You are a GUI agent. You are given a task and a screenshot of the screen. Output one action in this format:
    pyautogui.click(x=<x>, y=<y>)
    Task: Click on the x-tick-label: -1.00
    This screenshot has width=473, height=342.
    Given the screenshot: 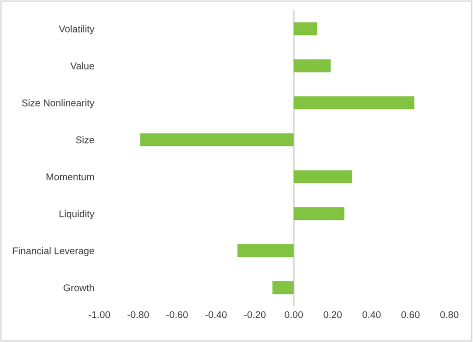 What is the action you would take?
    pyautogui.click(x=99, y=314)
    